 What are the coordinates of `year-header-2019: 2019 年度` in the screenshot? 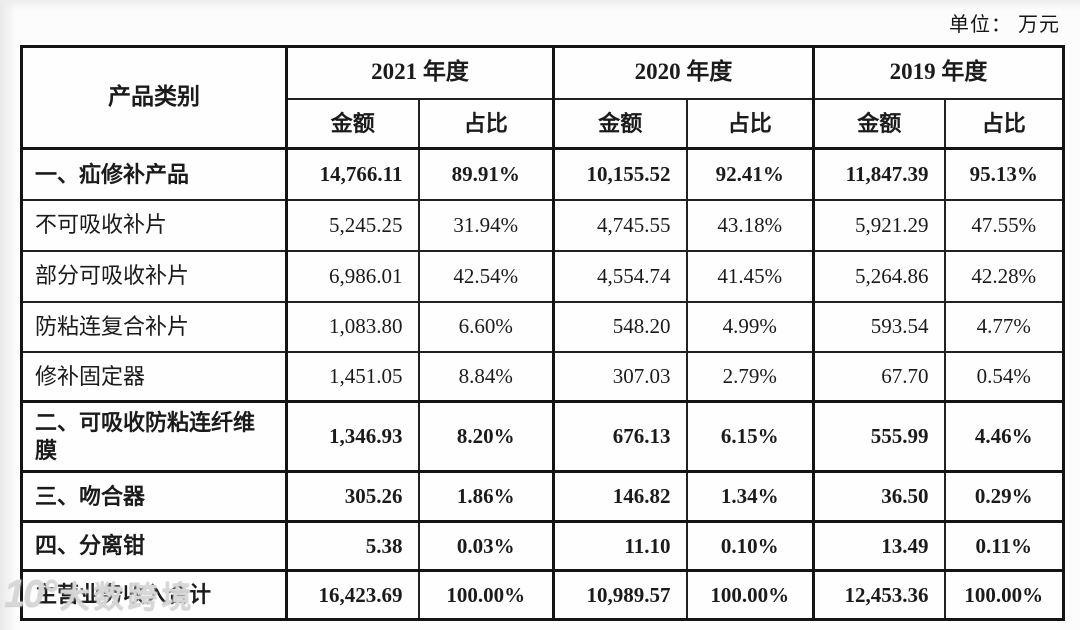 It's located at (938, 72).